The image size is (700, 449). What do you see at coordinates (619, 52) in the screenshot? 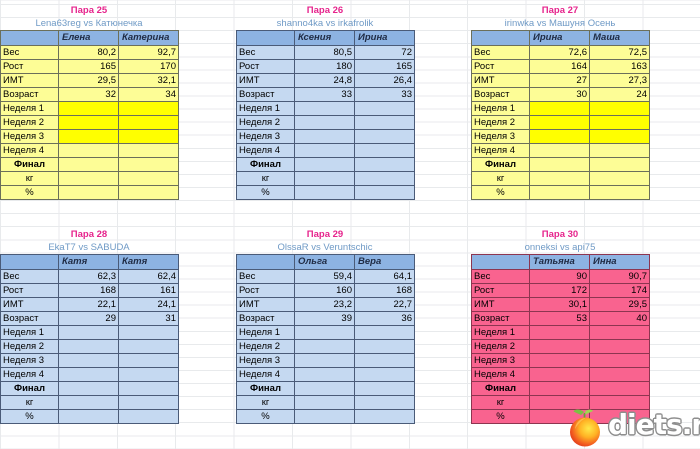
I see `value-participant-2: 72,5` at bounding box center [619, 52].